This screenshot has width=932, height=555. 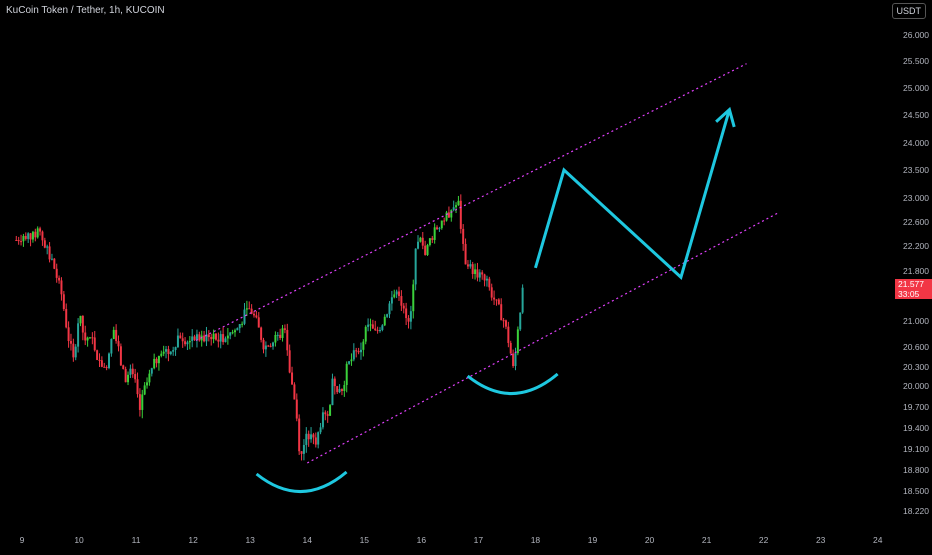 I want to click on price-tick-label: 26.000, so click(x=916, y=35).